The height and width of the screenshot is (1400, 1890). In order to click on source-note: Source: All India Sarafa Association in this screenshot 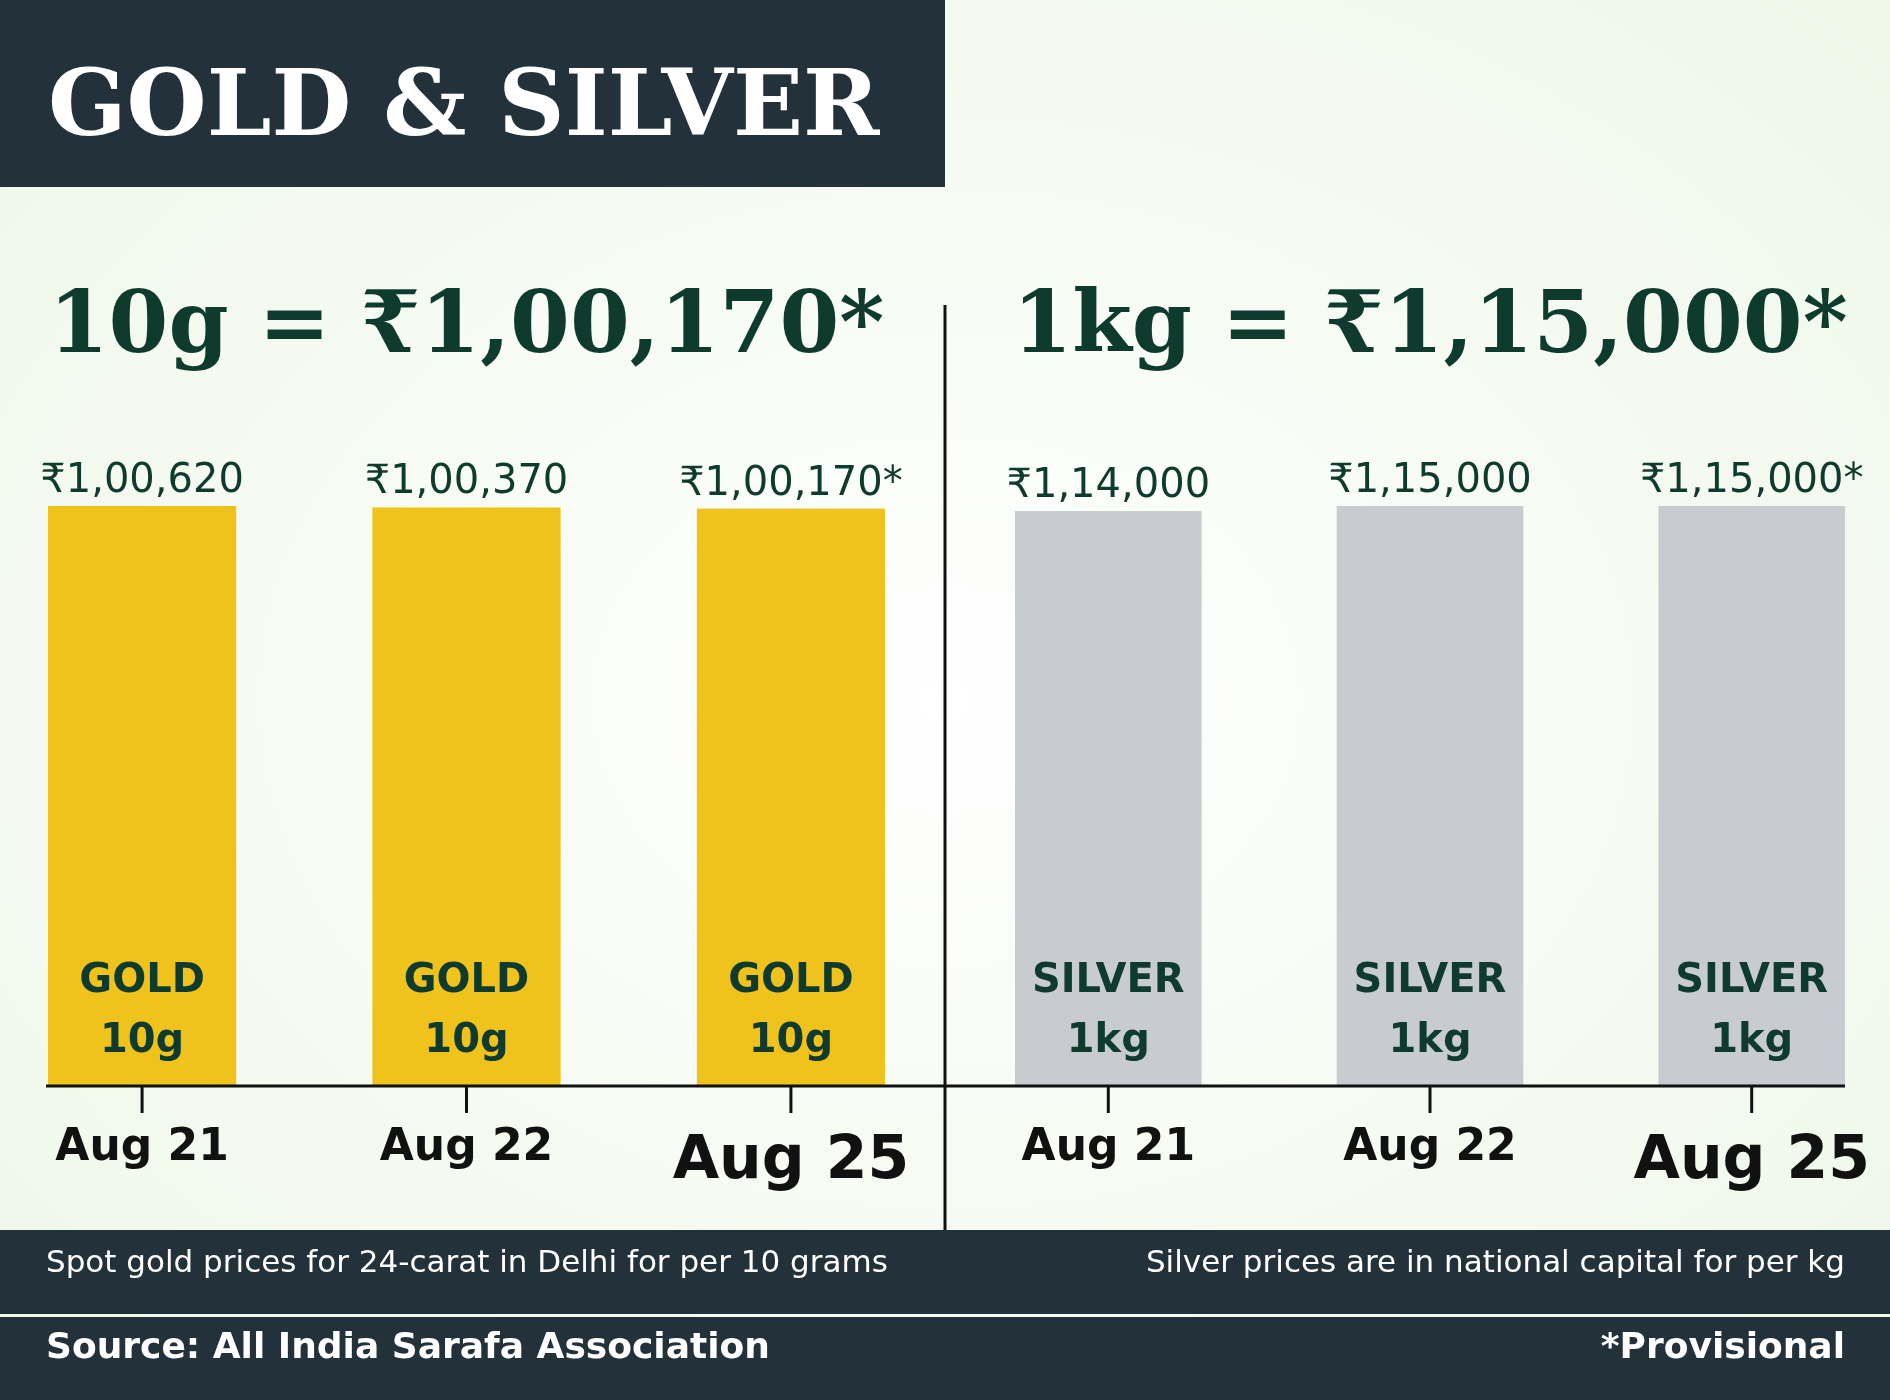, I will do `click(408, 1345)`.